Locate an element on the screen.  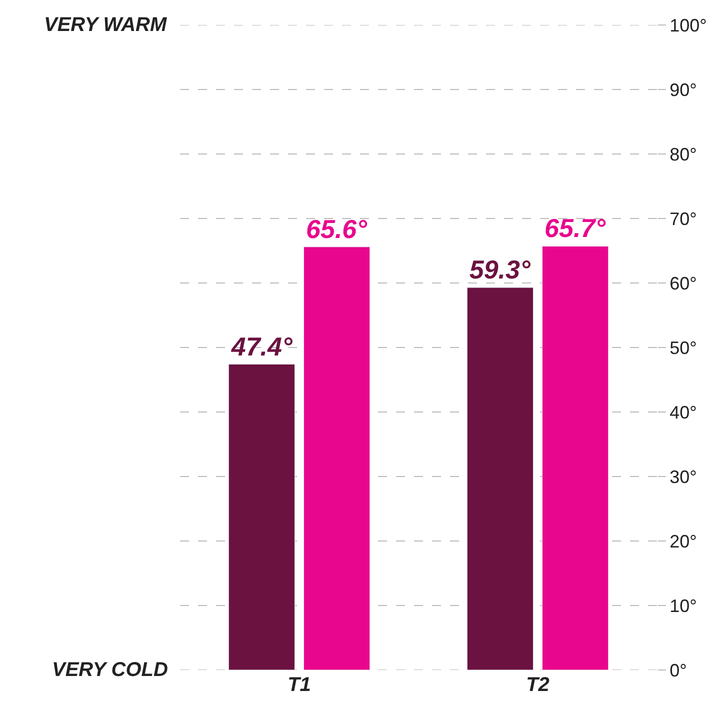
y-tick-label: 0° is located at coordinates (678, 670).